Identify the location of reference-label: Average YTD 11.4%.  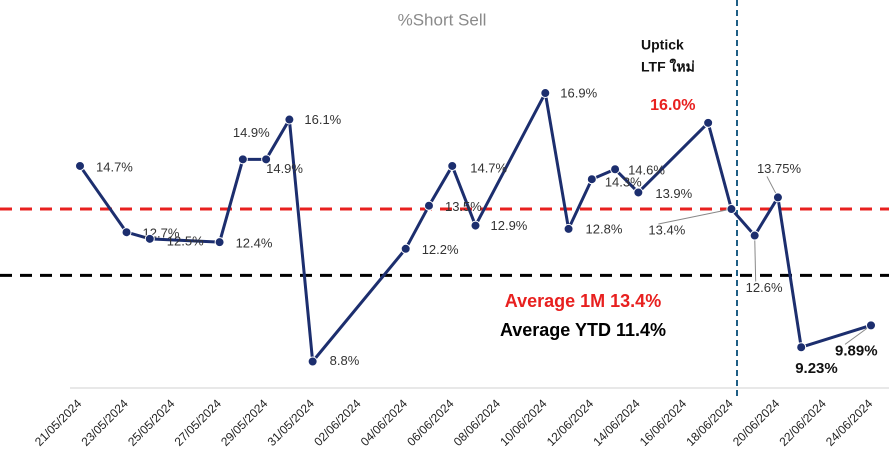
(583, 330).